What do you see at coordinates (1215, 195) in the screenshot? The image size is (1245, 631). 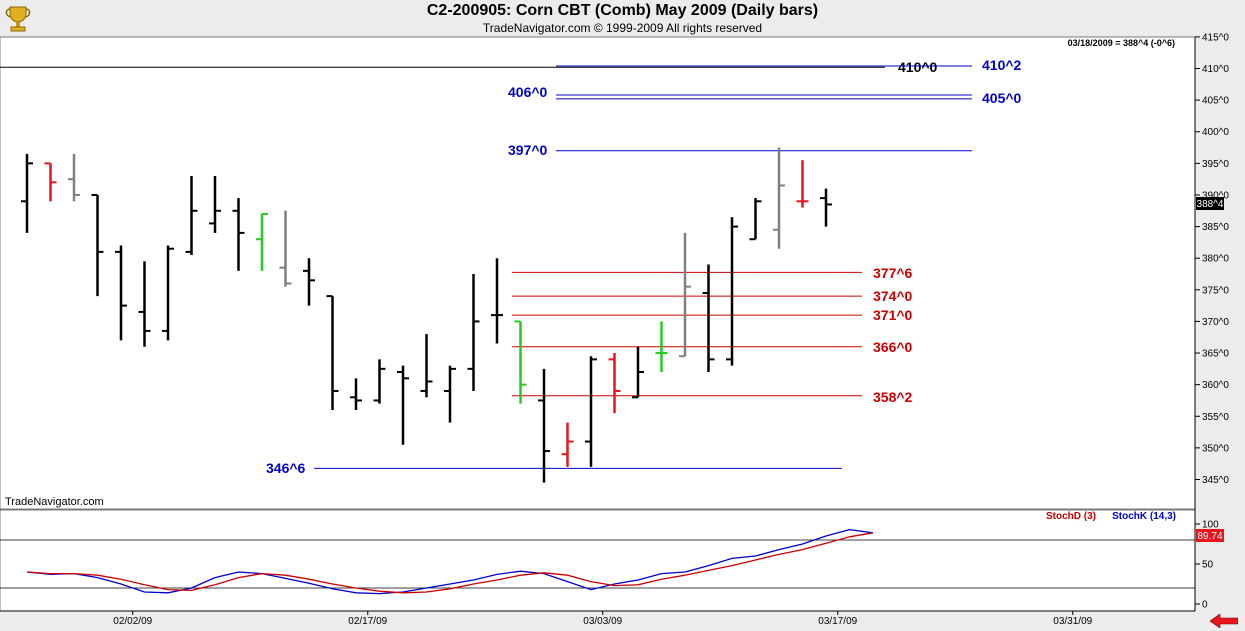 I see `y-tick-label: 390^0` at bounding box center [1215, 195].